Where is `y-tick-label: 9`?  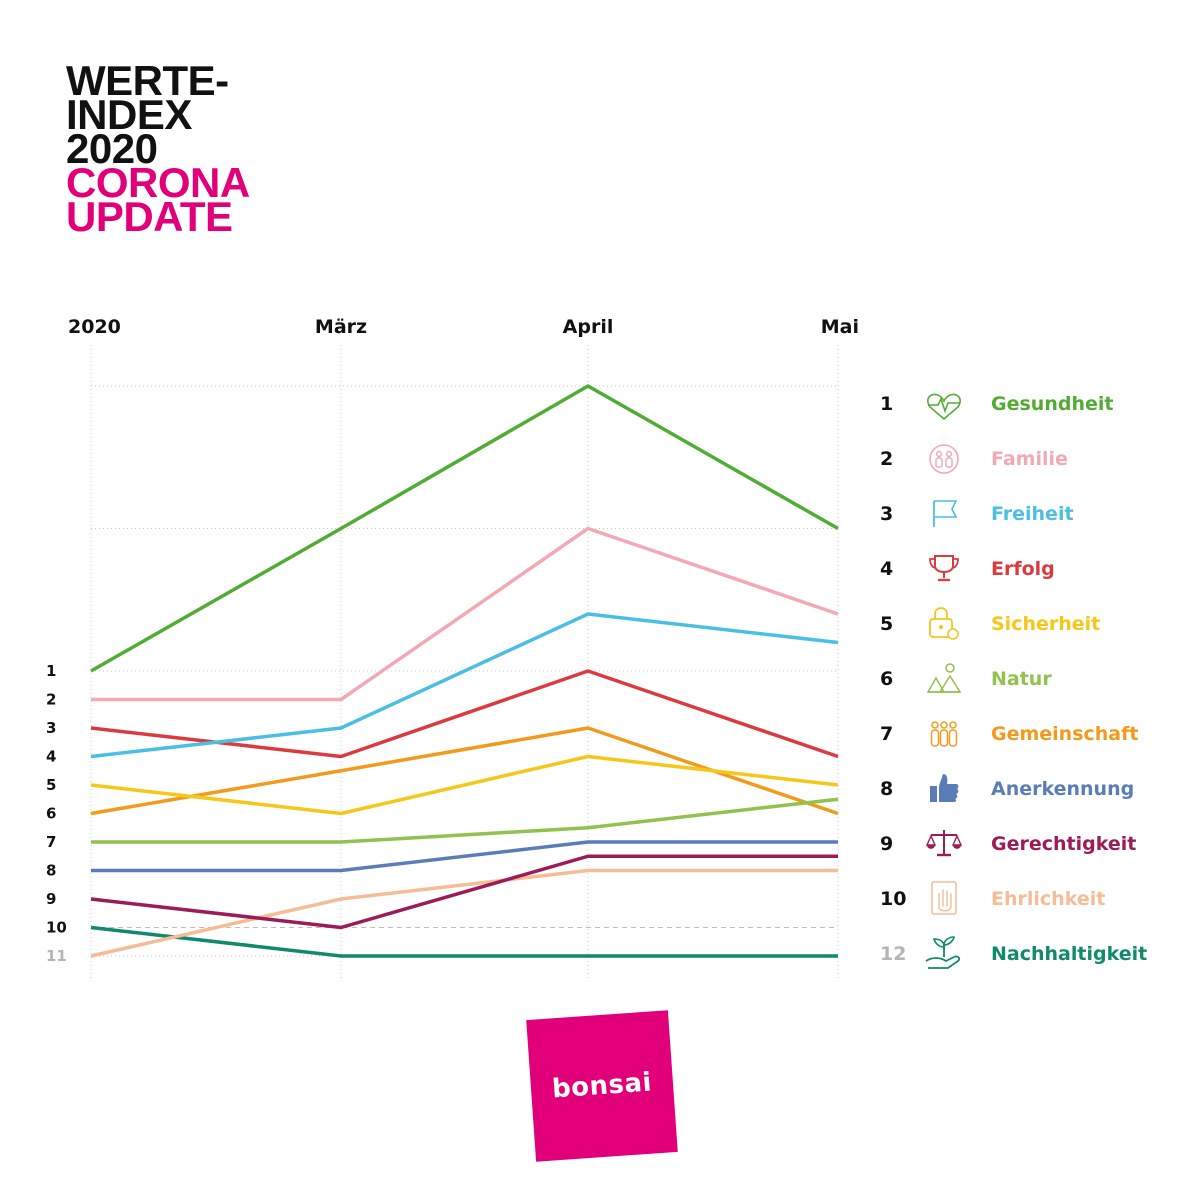
y-tick-label: 9 is located at coordinates (51, 899).